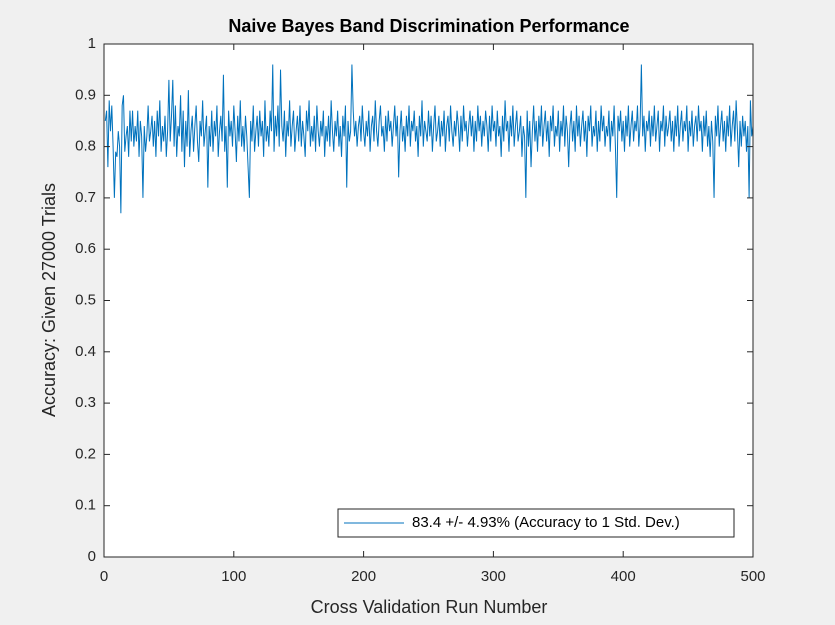 This screenshot has height=625, width=835. I want to click on x-axis-label: Cross Validation Run Number, so click(429, 607).